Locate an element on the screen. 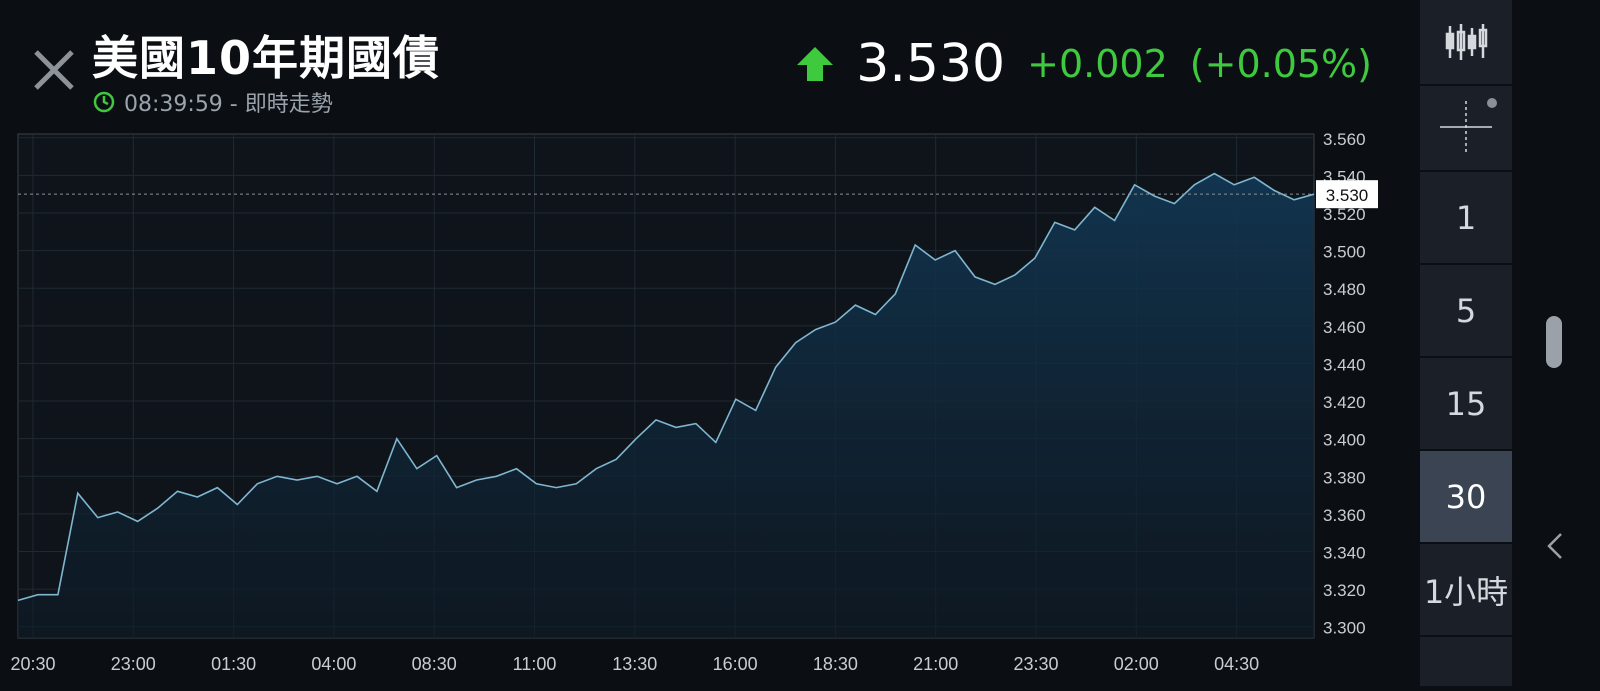 The width and height of the screenshot is (1600, 691). y-tick-label: 3.360 is located at coordinates (1344, 515).